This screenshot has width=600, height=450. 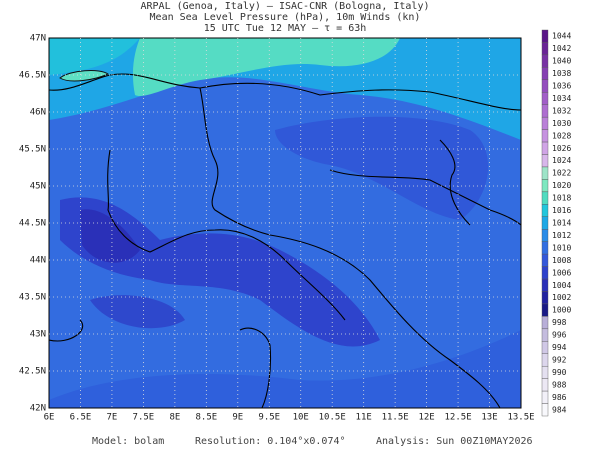 What do you see at coordinates (269, 418) in the screenshot?
I see `lon-label: 9.5E` at bounding box center [269, 418].